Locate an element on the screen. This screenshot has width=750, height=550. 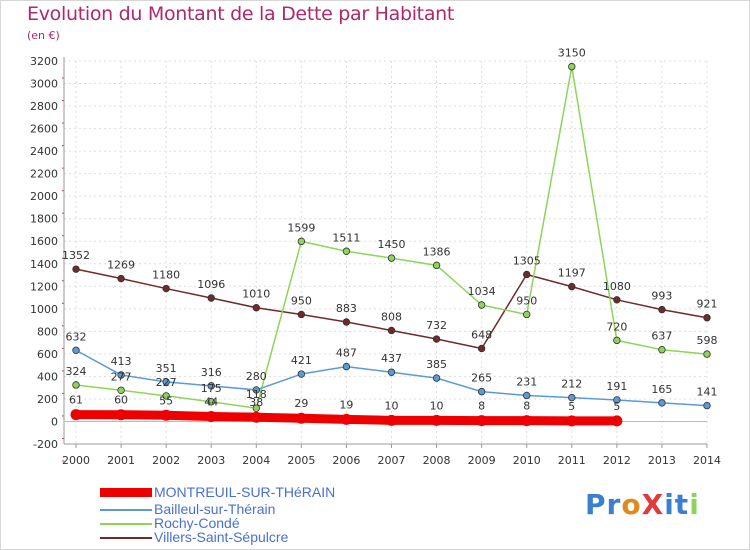
data-label: 648 is located at coordinates (481, 334).